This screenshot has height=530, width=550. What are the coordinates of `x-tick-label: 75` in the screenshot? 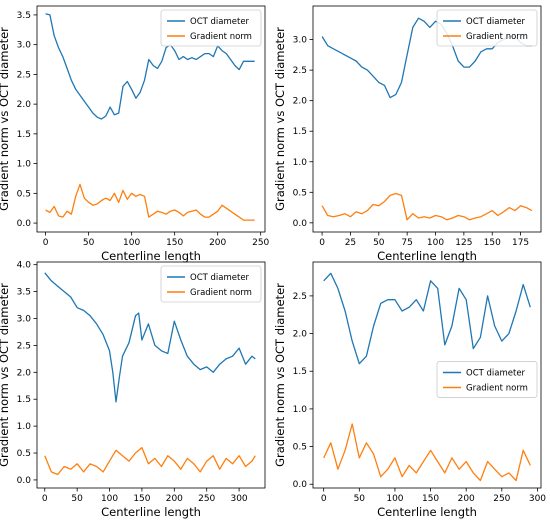 It's located at (406, 243).